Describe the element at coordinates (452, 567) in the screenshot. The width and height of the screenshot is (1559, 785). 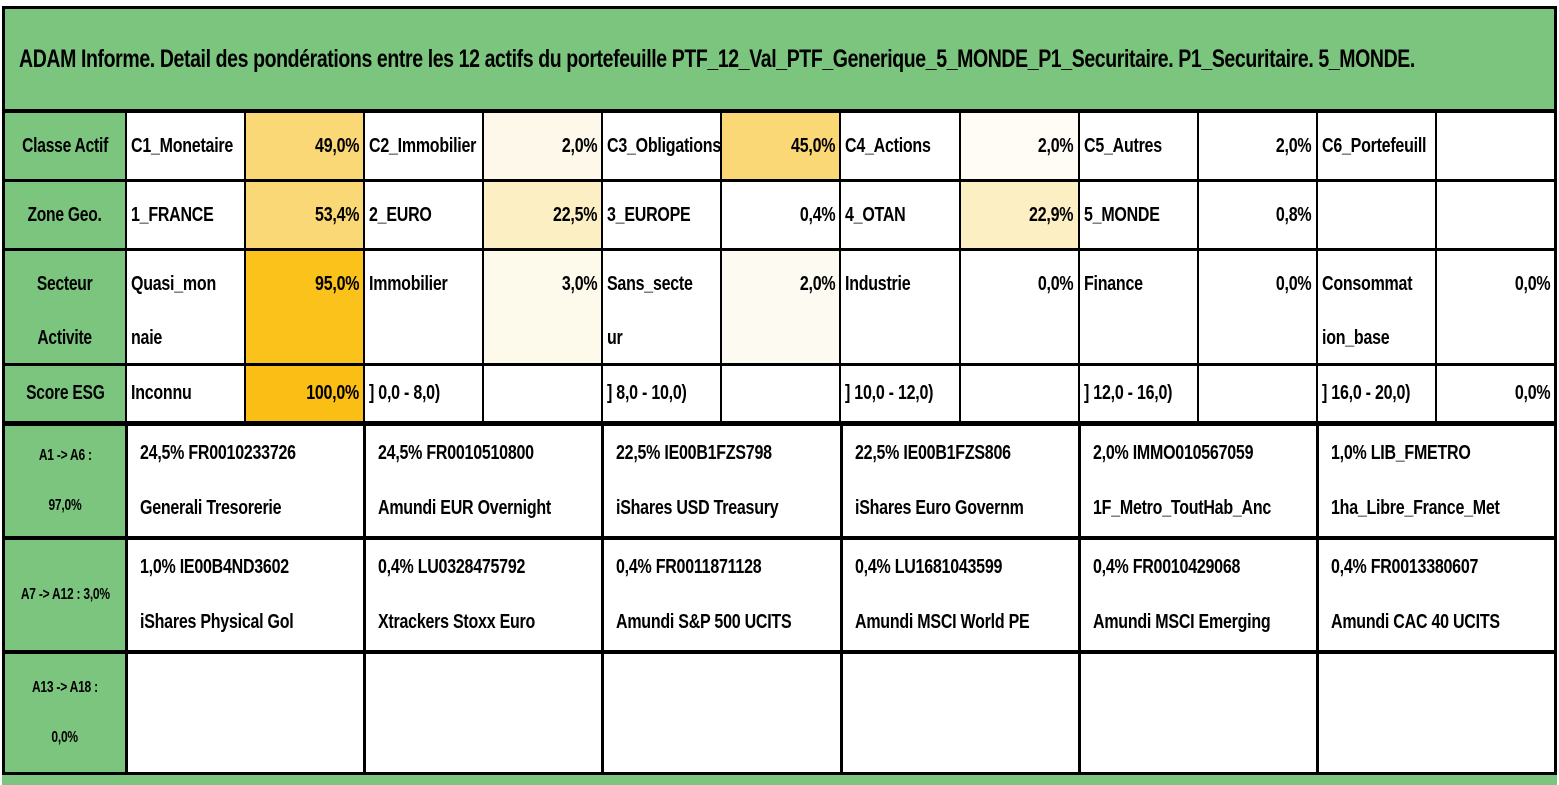
I see `asset-weight-isin: 0,4% LU0328475792` at that location.